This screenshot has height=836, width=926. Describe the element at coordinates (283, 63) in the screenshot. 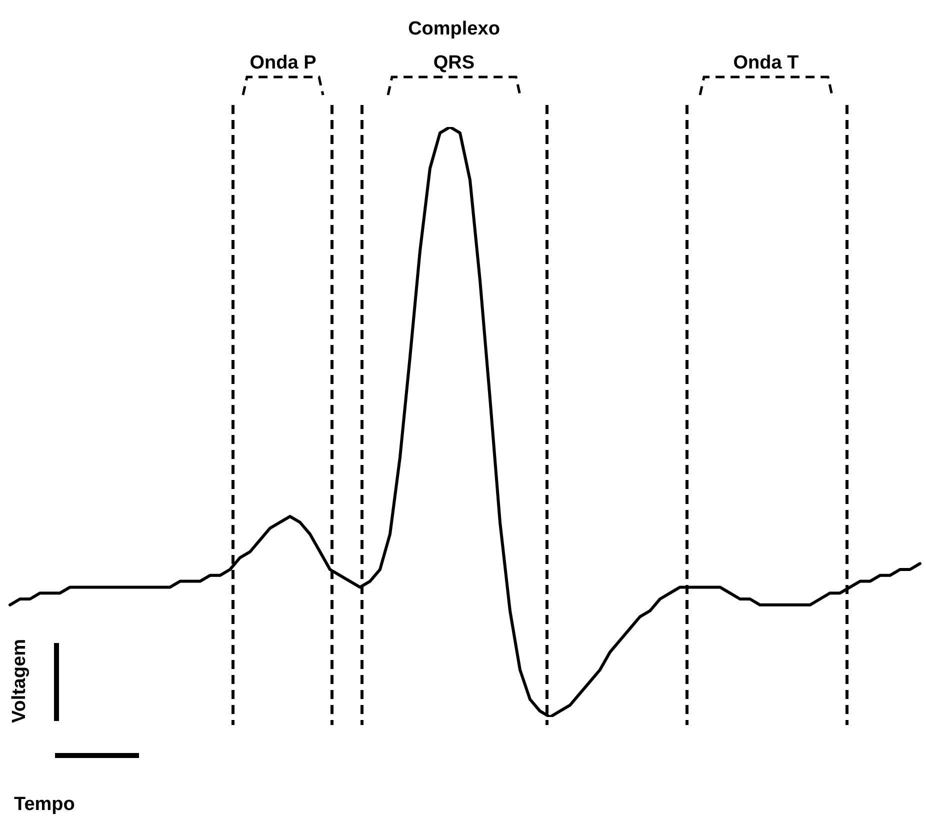

I see `text: Onda P` at that location.